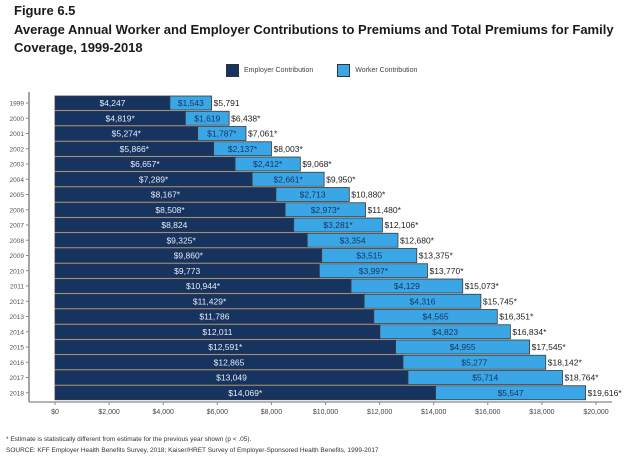 Image resolution: width=630 pixels, height=460 pixels. What do you see at coordinates (516, 317) in the screenshot?
I see `data-label-total: $16,351*` at bounding box center [516, 317].